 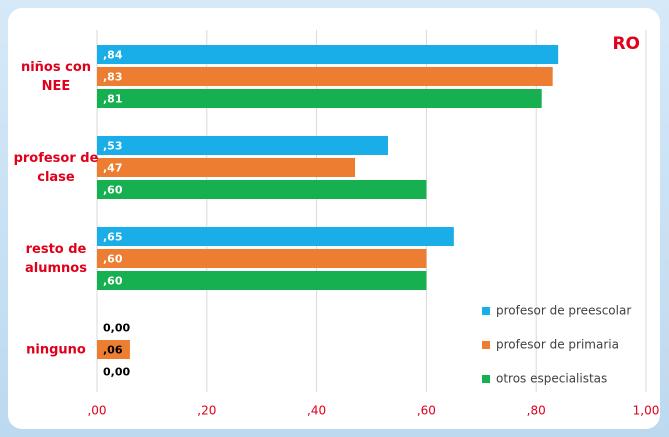 I want to click on y-tick-label: ninguno, so click(x=56, y=349).